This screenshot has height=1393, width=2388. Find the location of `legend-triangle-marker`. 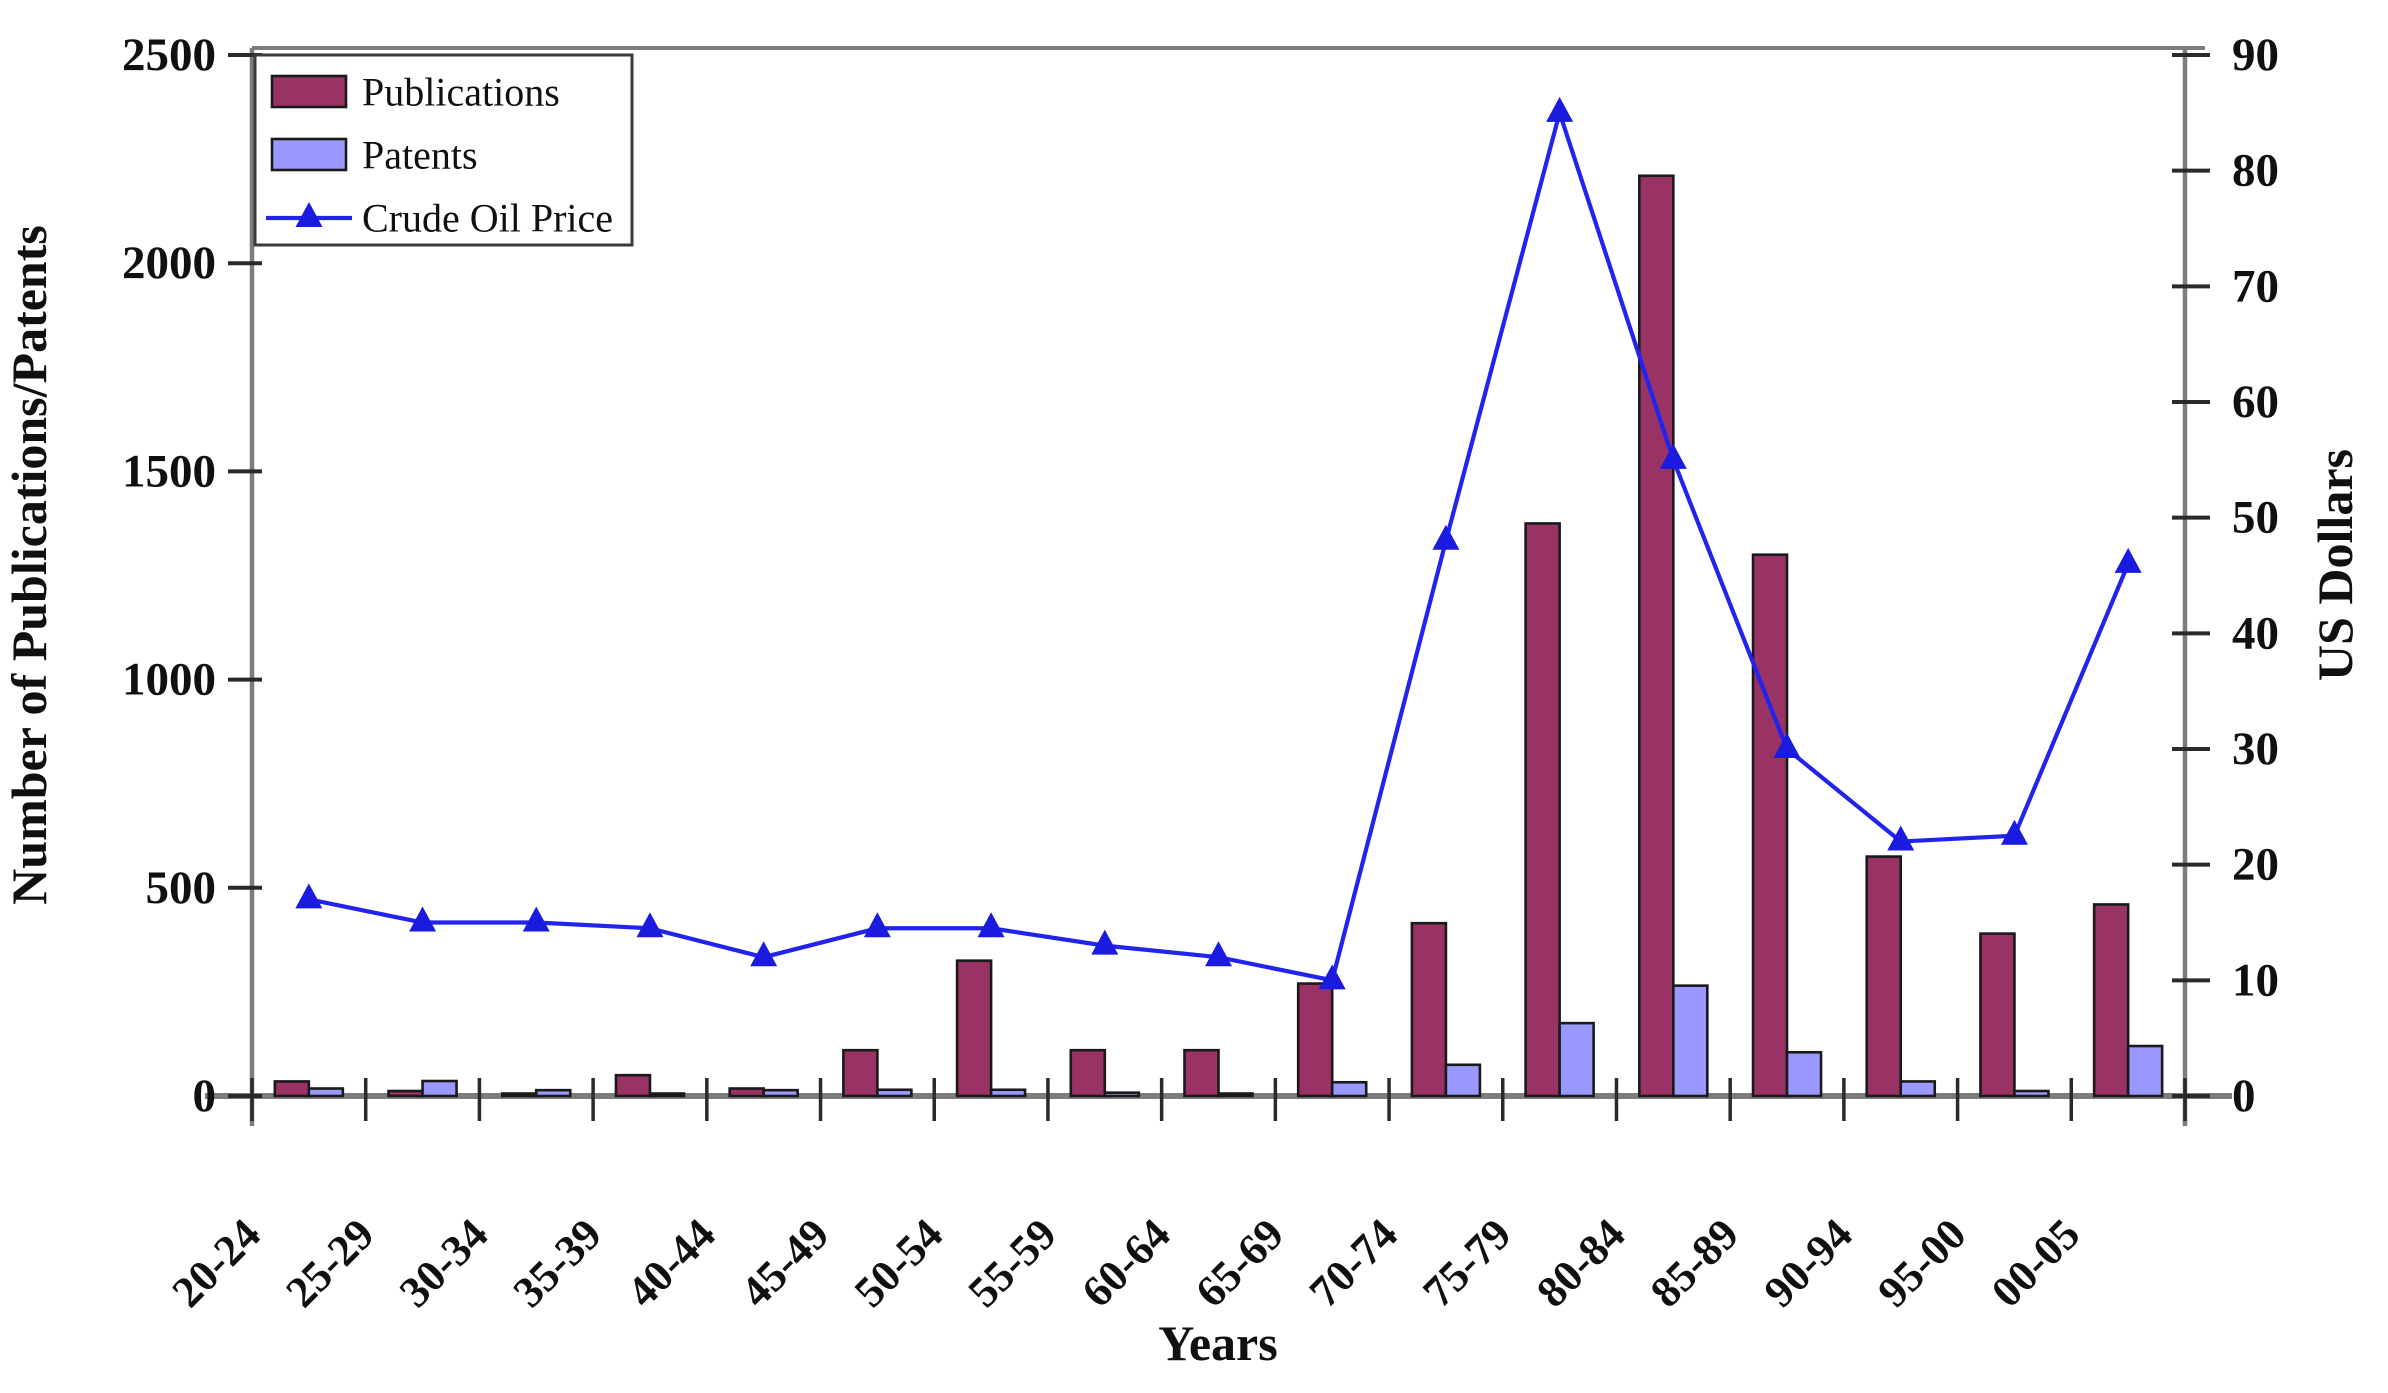

legend-triangle-marker is located at coordinates (309, 214).